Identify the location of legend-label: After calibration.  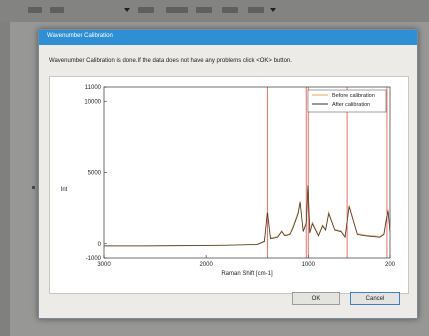
(351, 105).